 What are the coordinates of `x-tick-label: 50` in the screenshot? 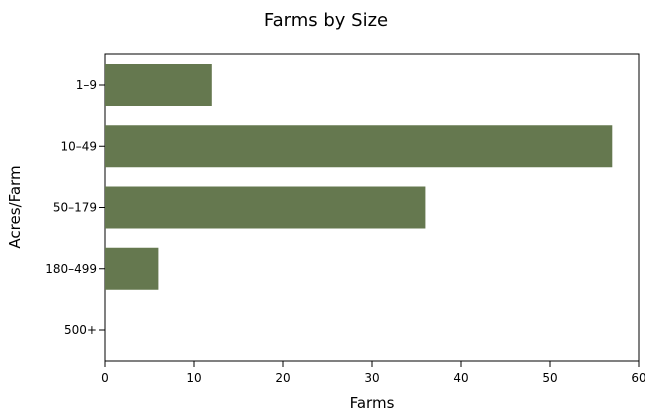 It's located at (549, 378).